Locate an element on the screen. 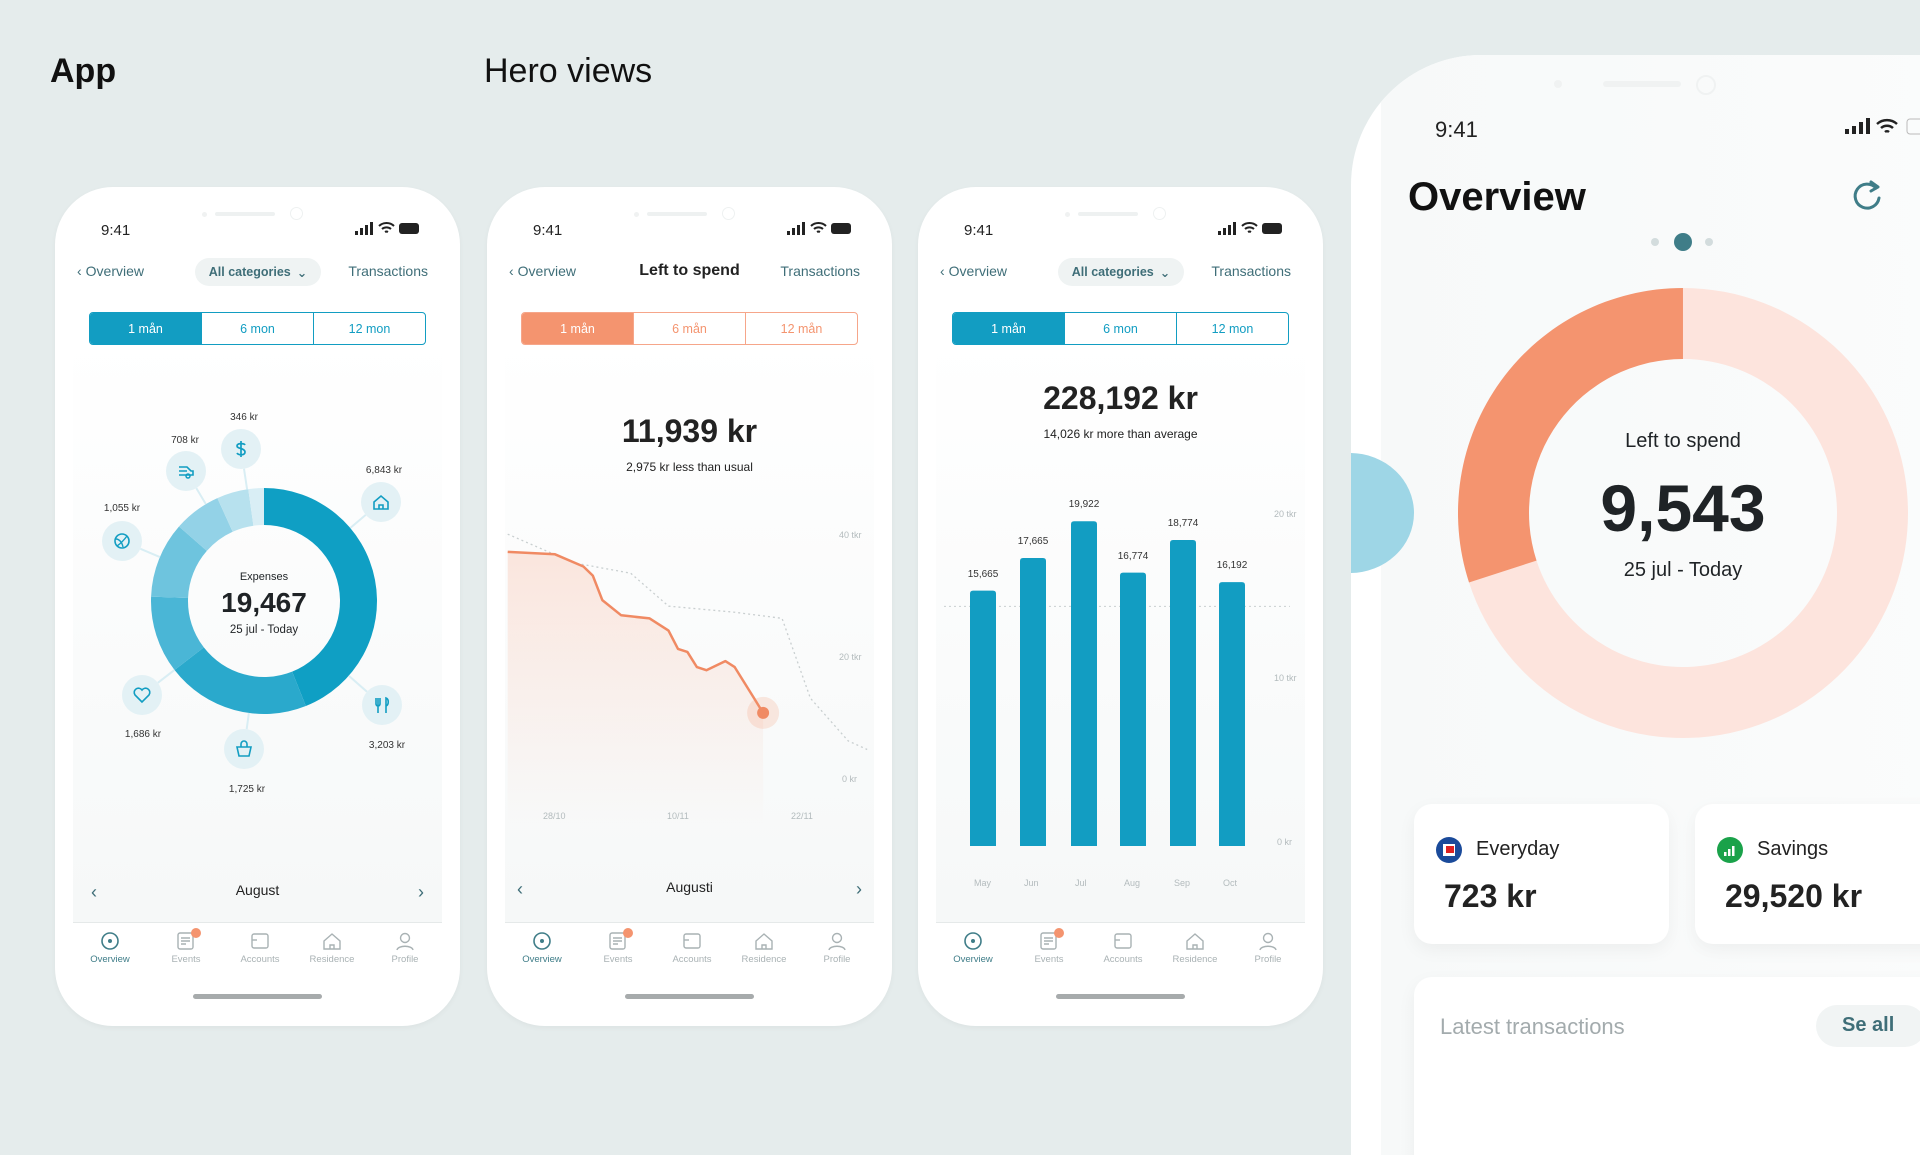  profile-icon is located at coordinates (1268, 941).